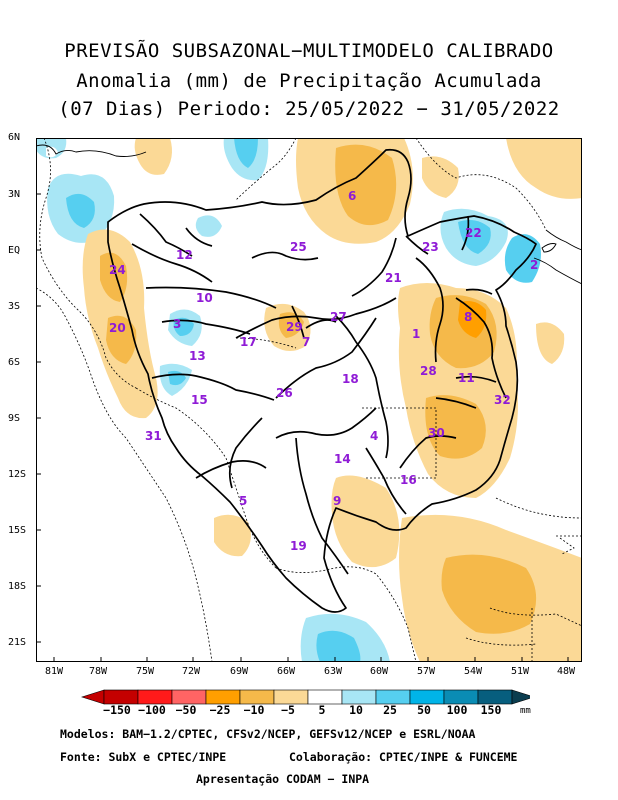  Describe the element at coordinates (117, 328) in the screenshot. I see `basin-label: 20` at that location.